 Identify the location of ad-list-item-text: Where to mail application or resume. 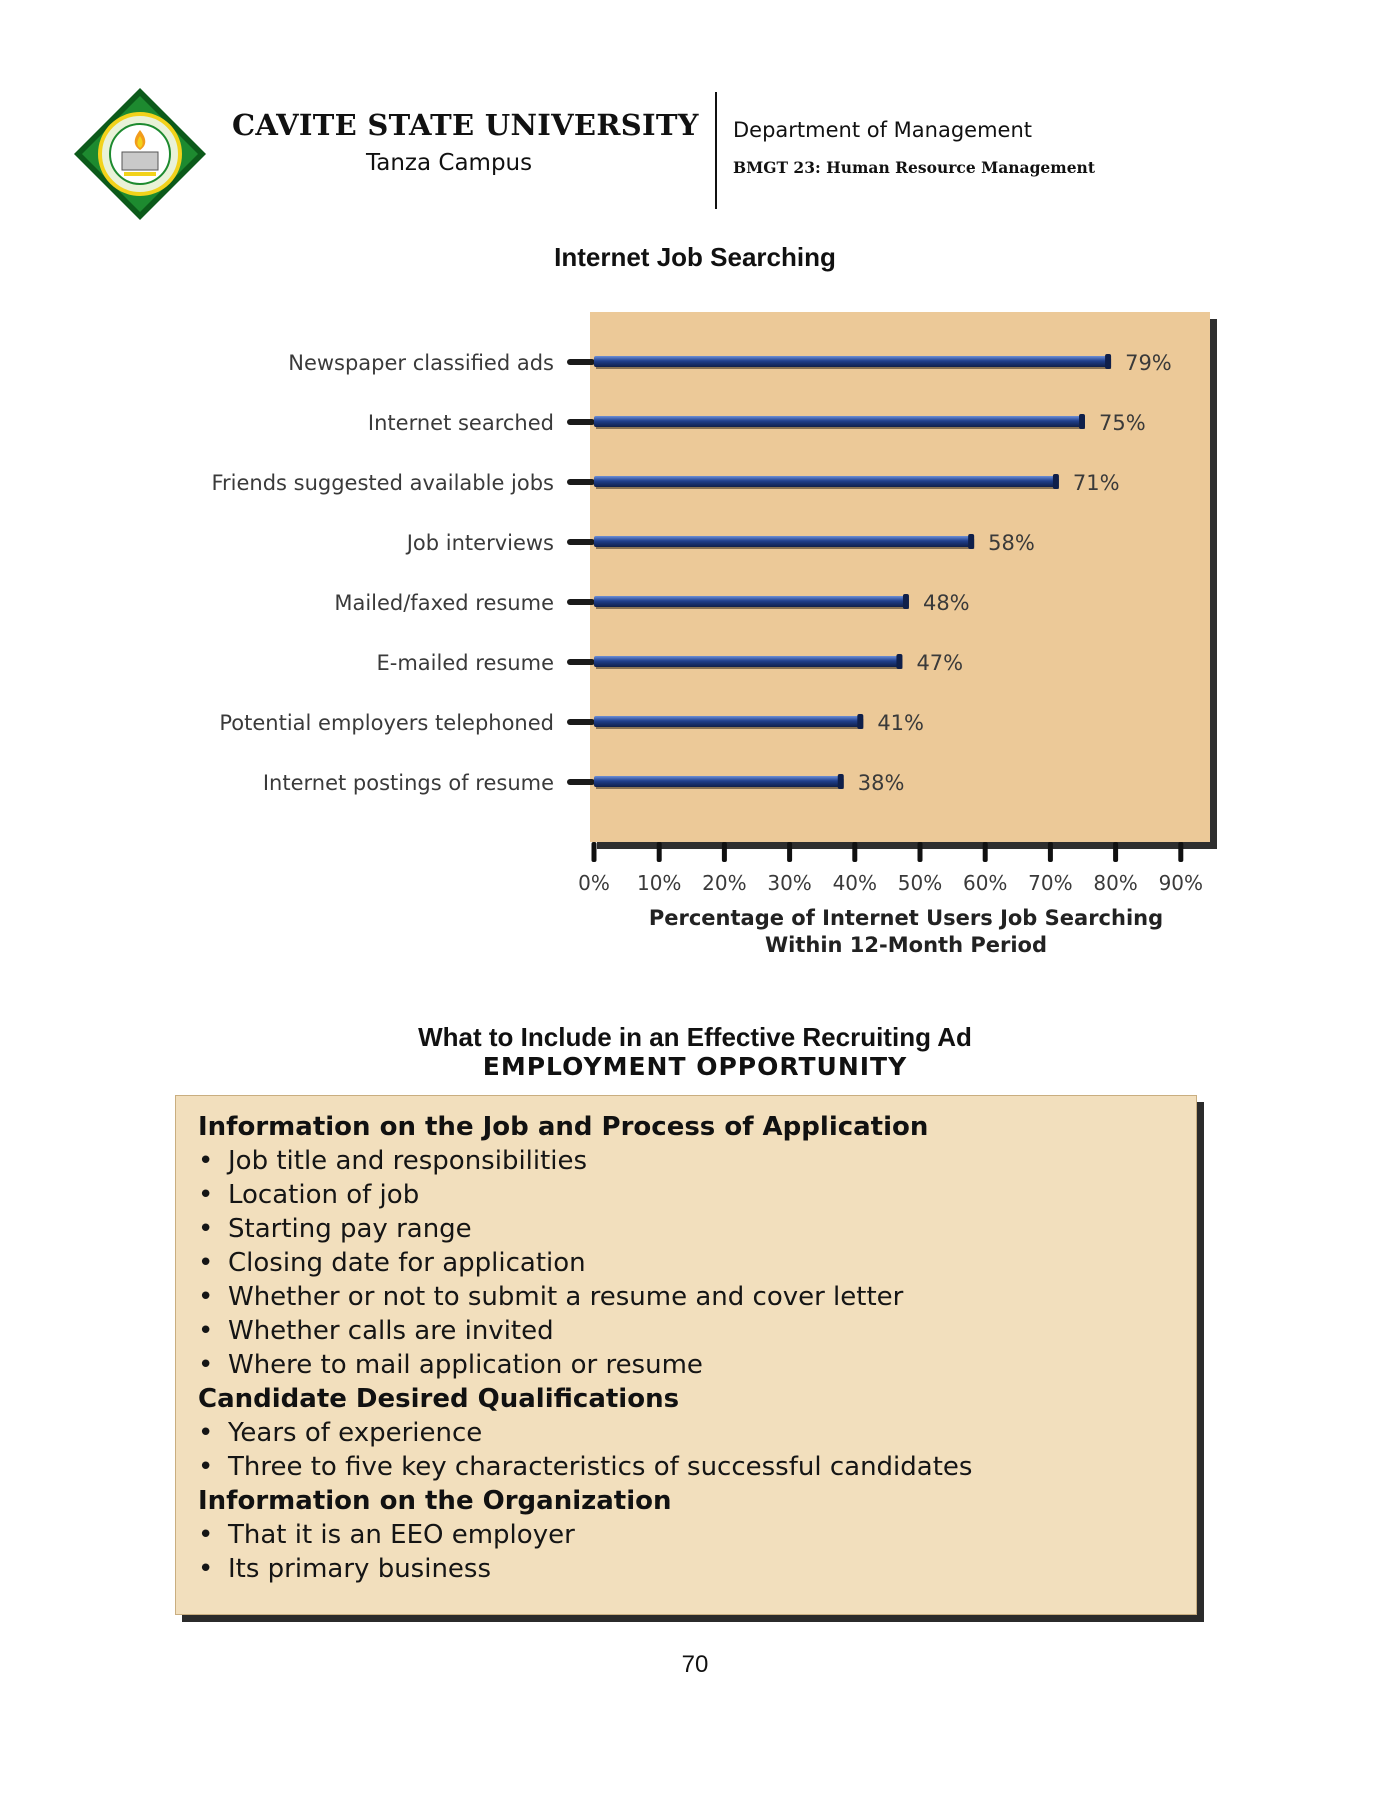
(465, 1365).